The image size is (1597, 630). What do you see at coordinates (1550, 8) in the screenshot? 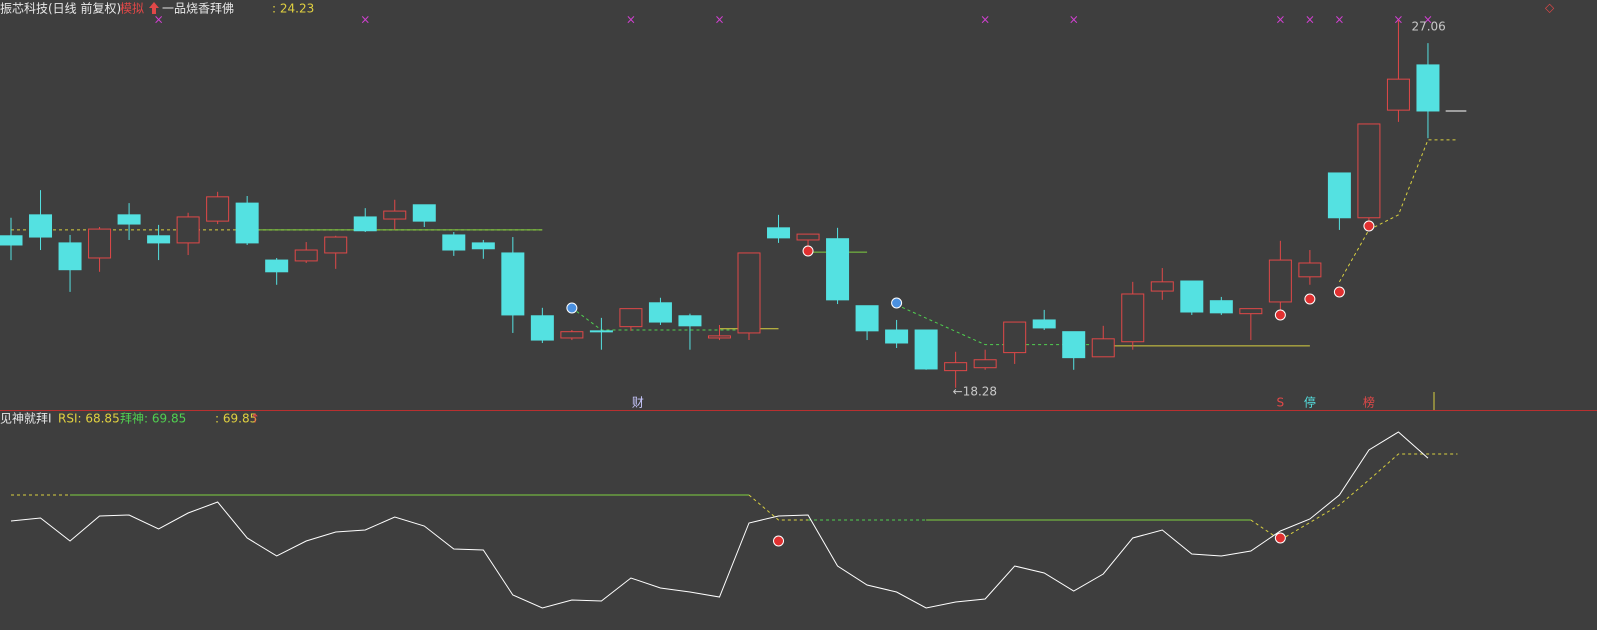
I see `corner-icon: ◇` at bounding box center [1550, 8].